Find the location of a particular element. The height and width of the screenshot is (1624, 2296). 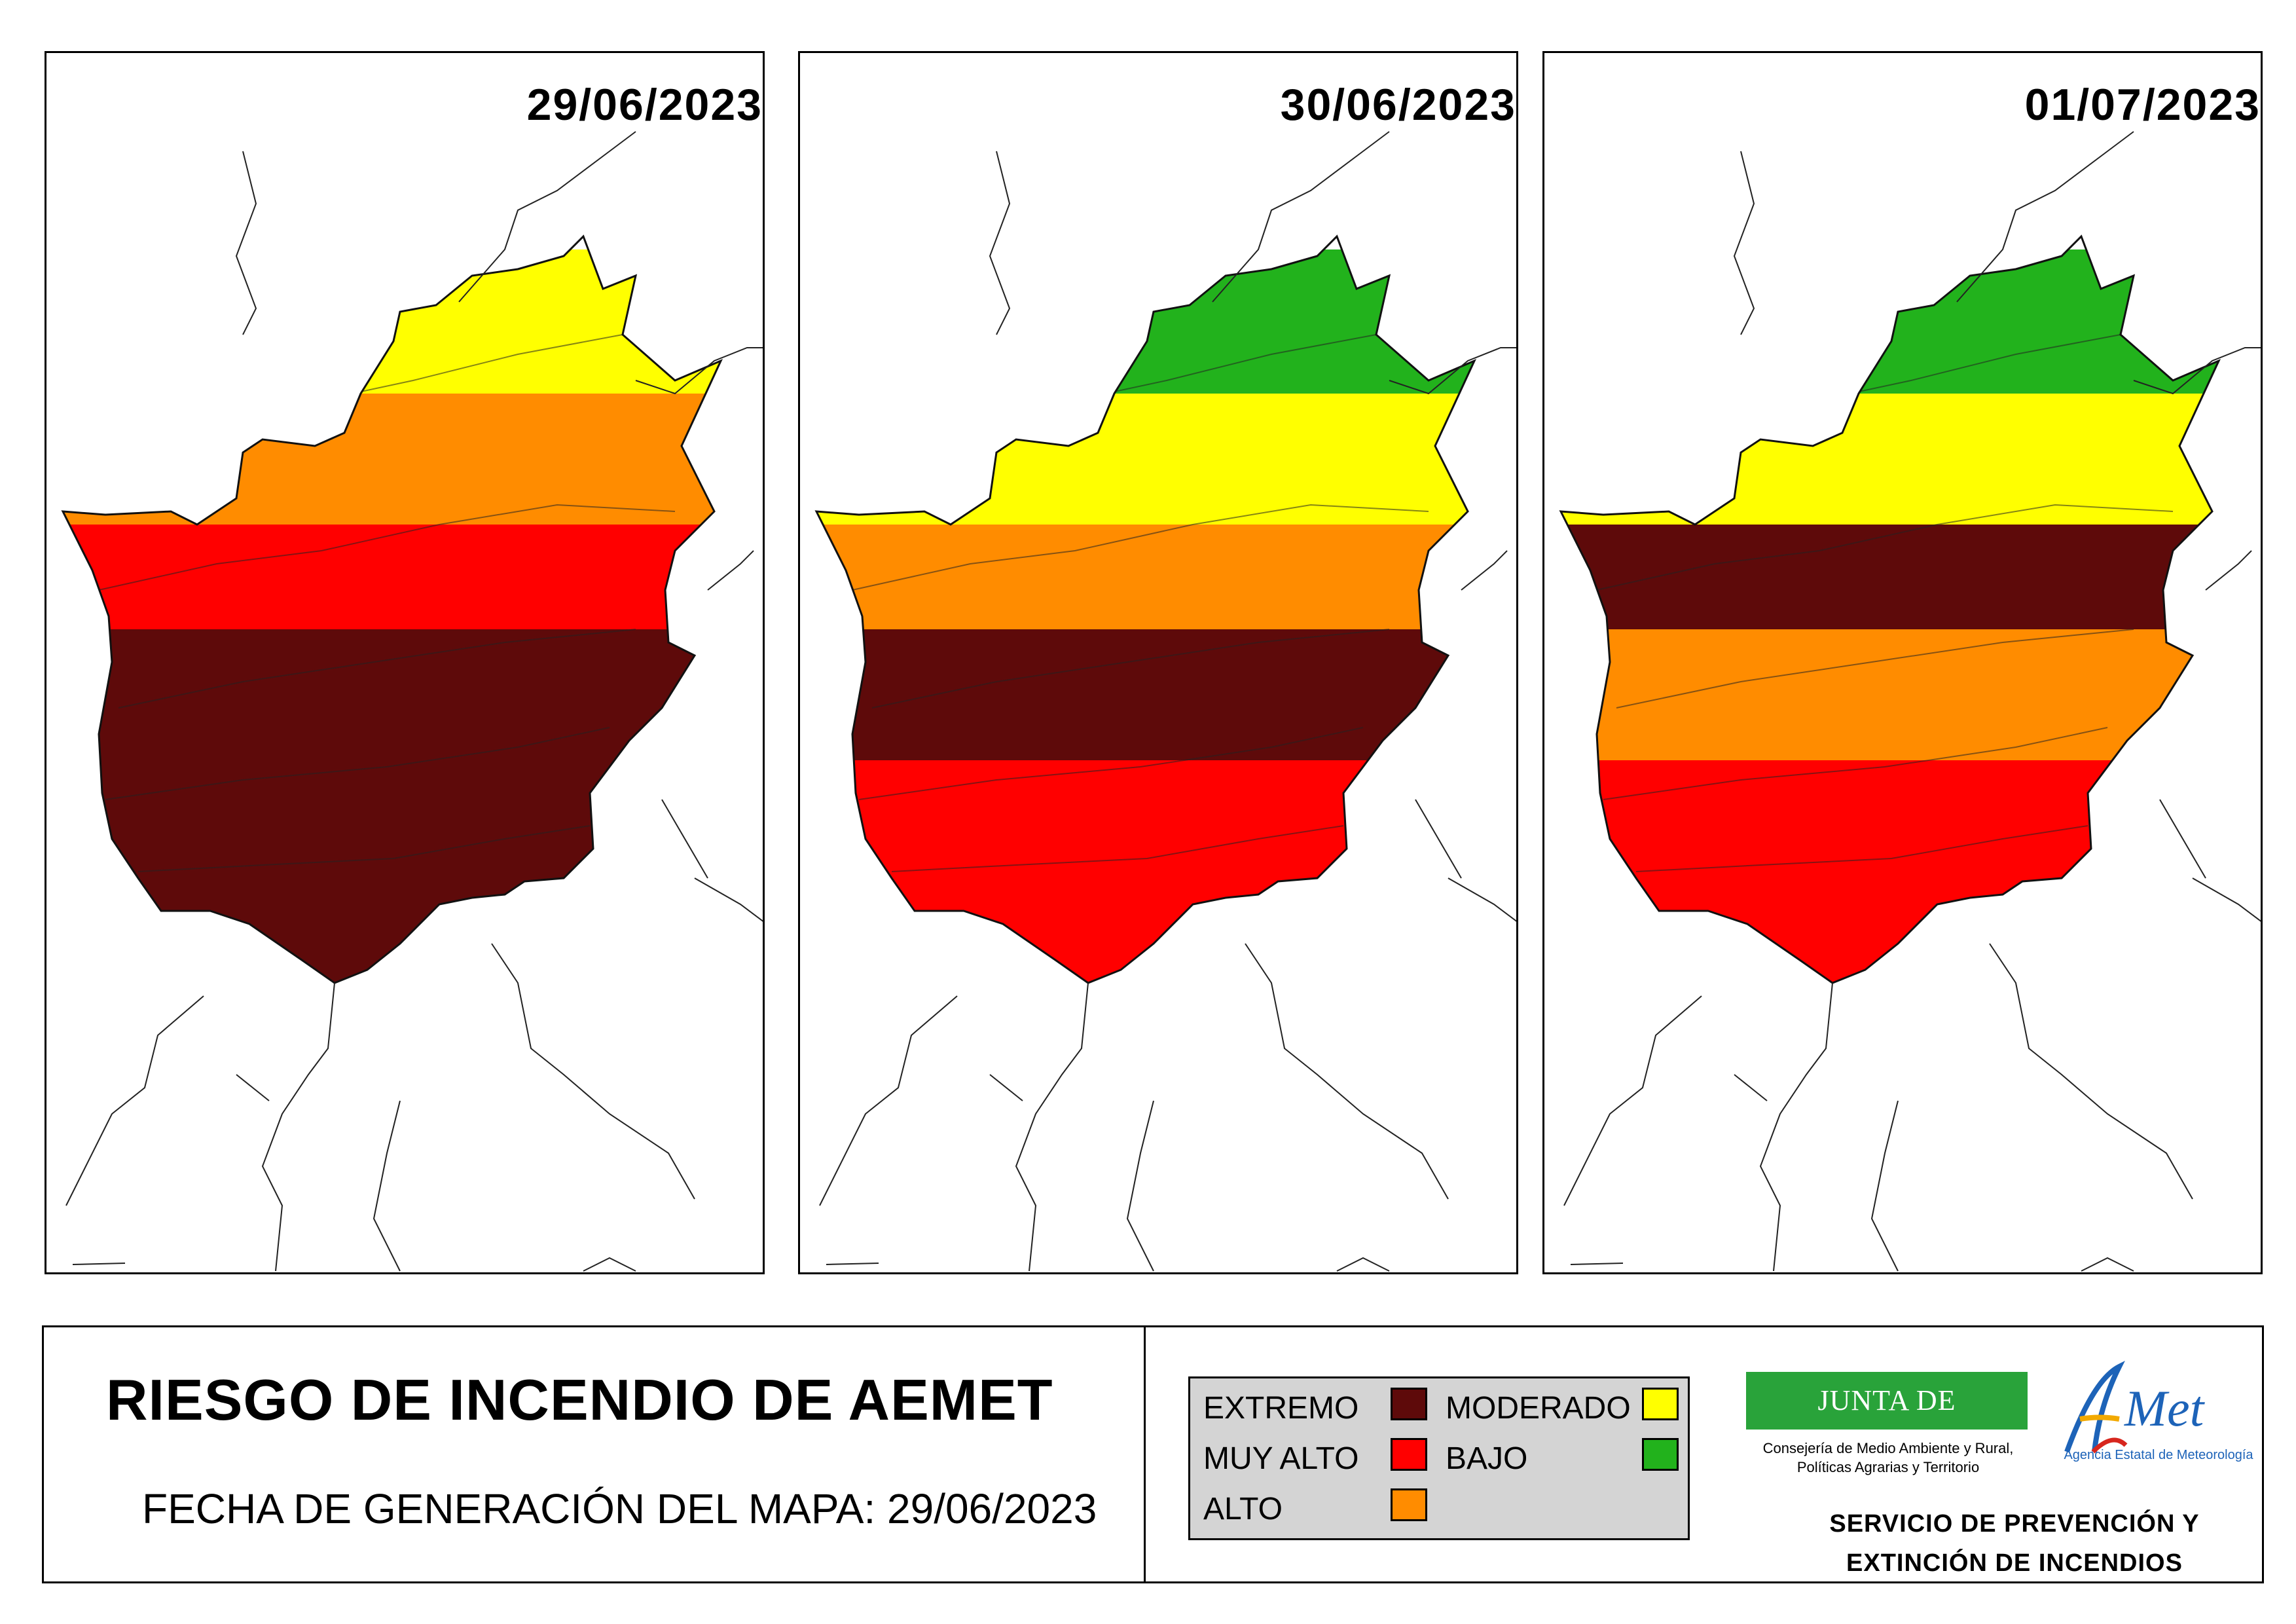

generation-date: FECHA DE GENERACIÓN DEL MAPA: 29/06/2023 is located at coordinates (619, 1508).